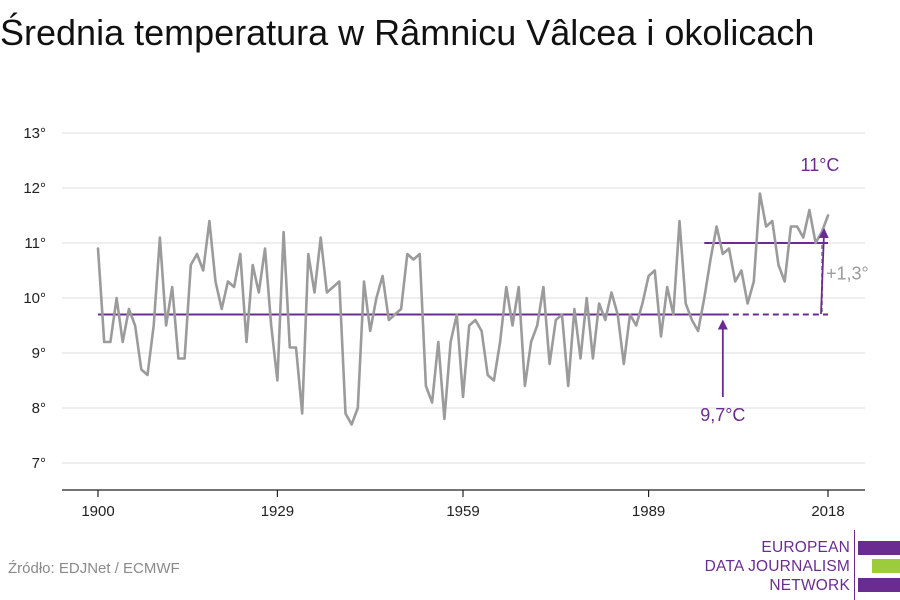 This screenshot has height=600, width=900. Describe the element at coordinates (39, 353) in the screenshot. I see `y-tick-label-9: 9°` at that location.